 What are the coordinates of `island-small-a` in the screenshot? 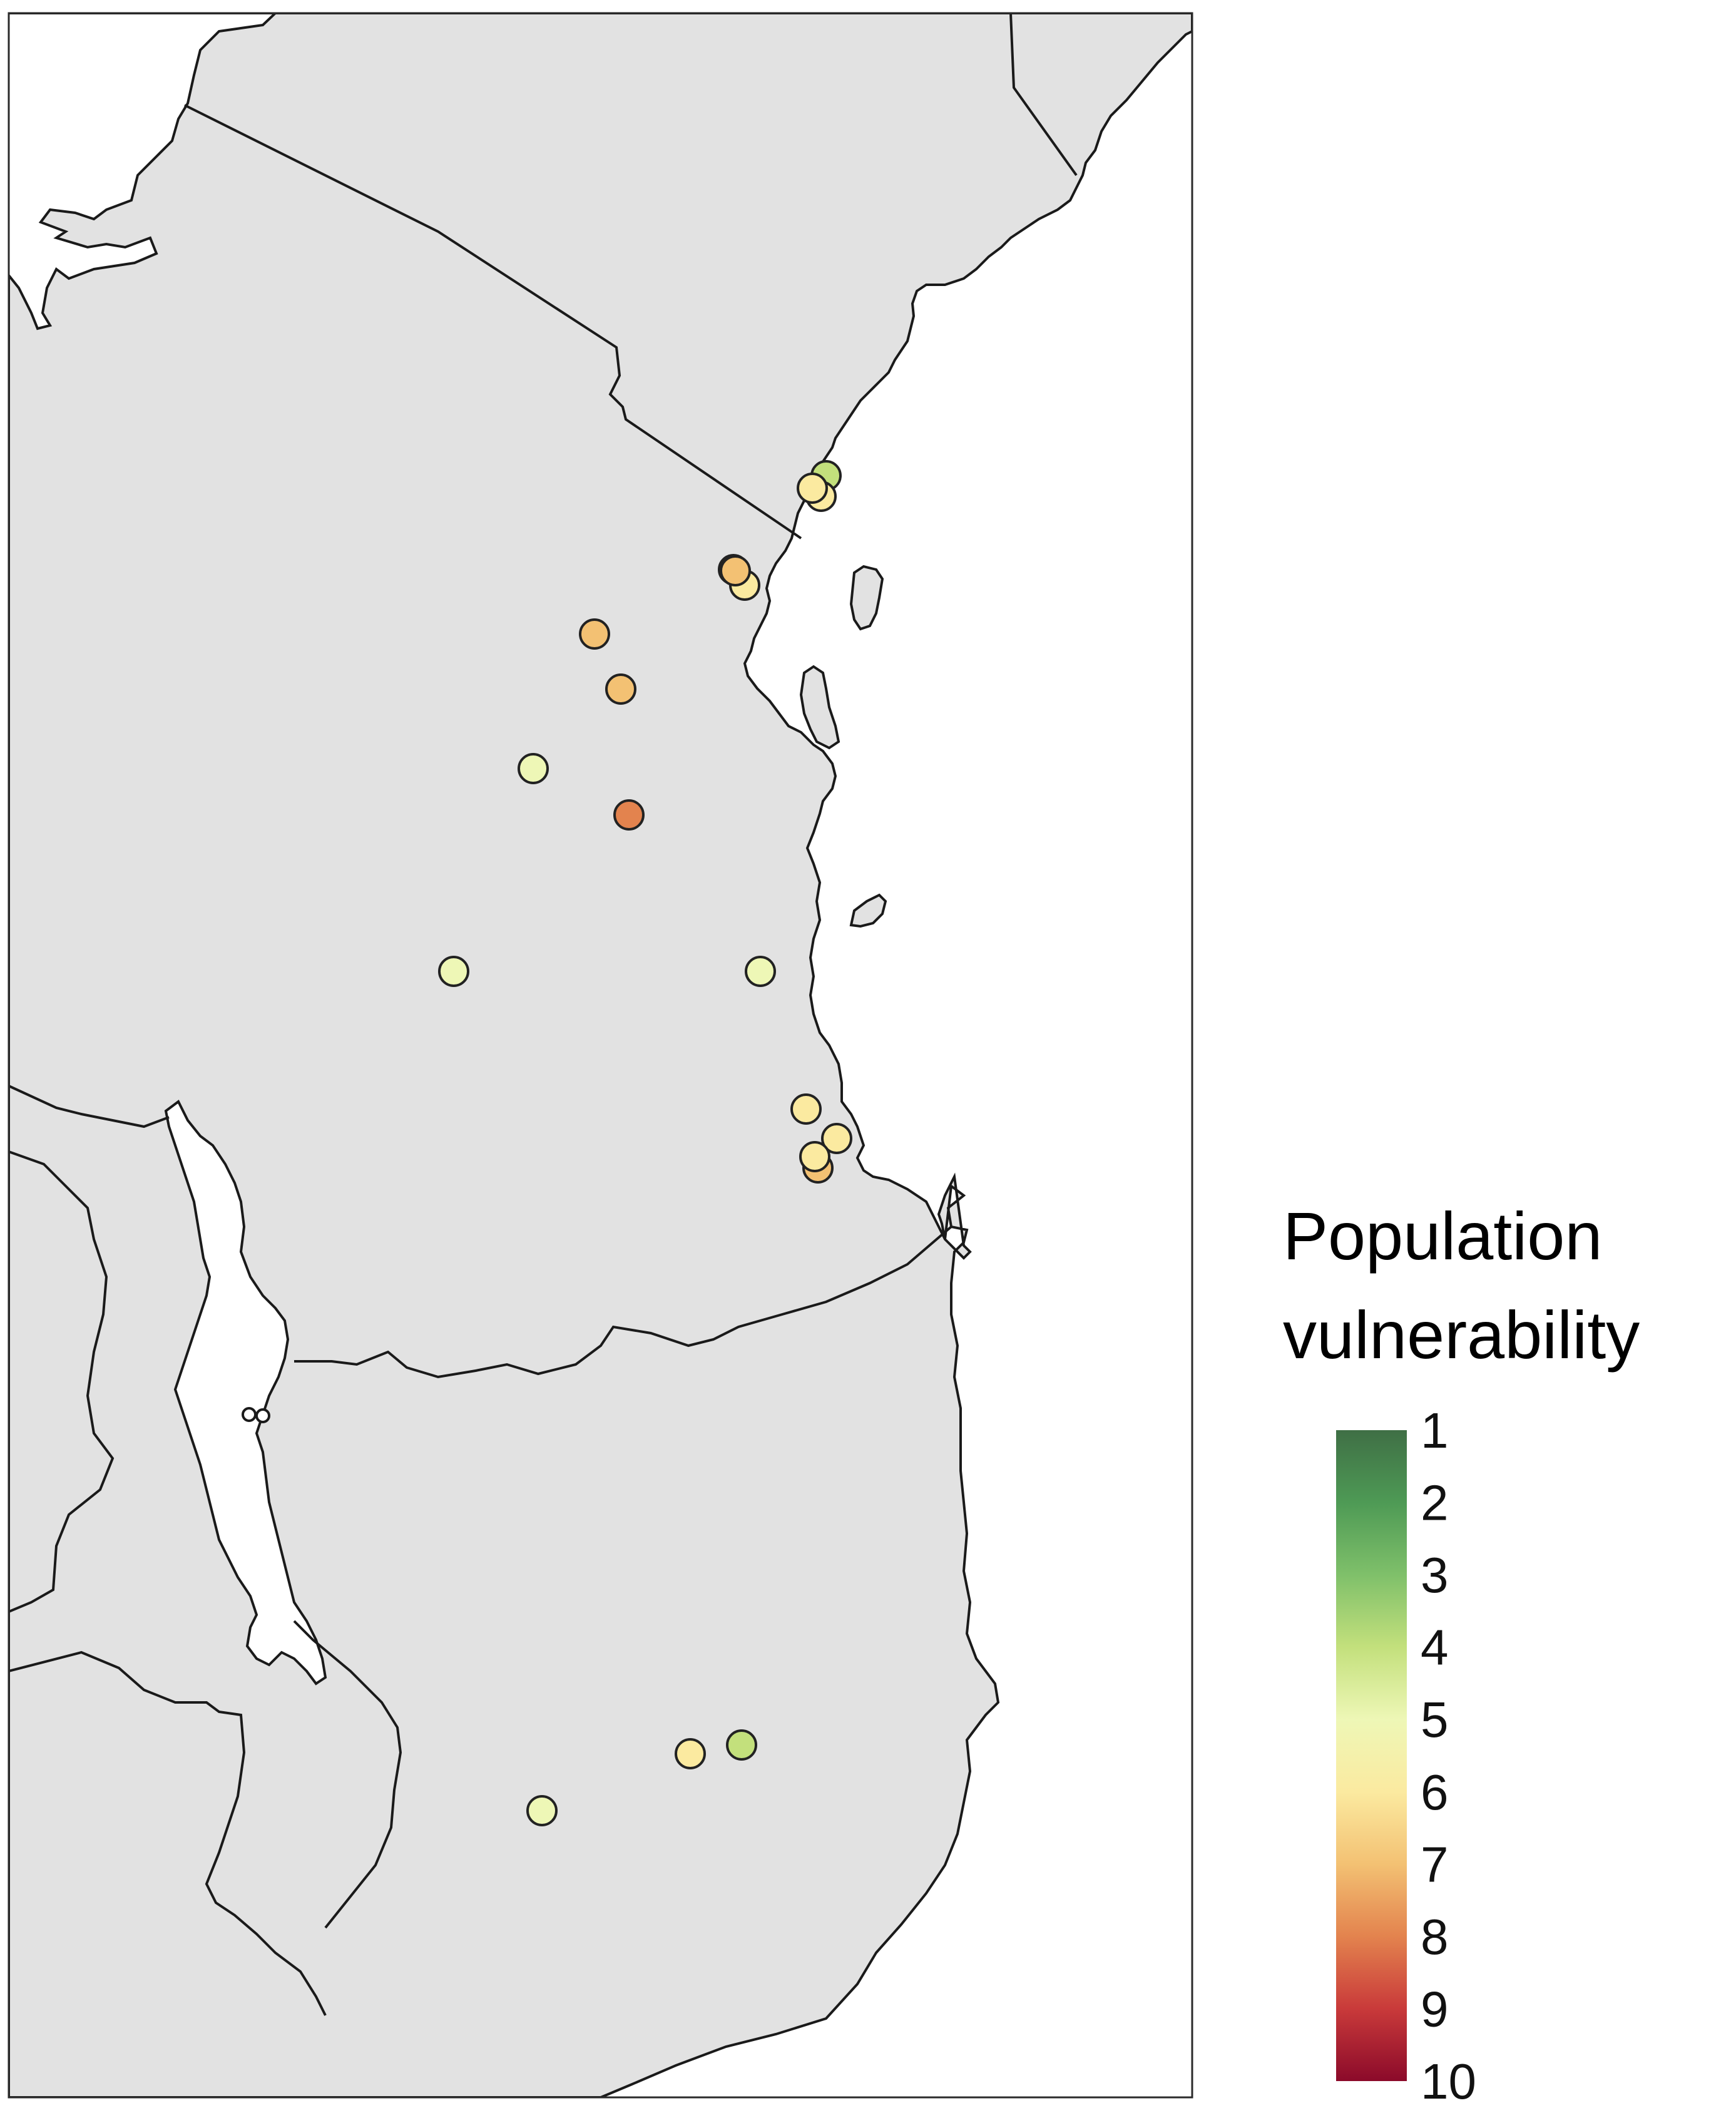 It's located at (249, 1414).